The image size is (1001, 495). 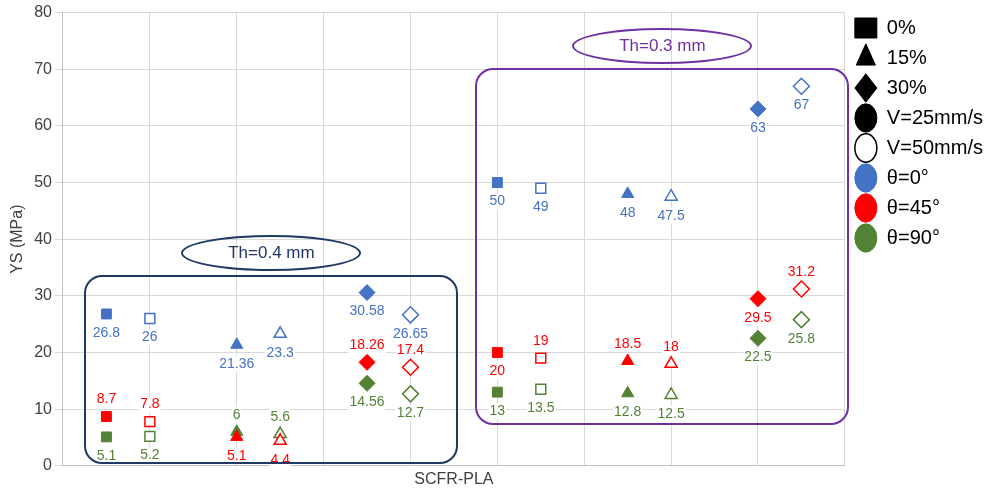 What do you see at coordinates (627, 211) in the screenshot?
I see `data-label: 48` at bounding box center [627, 211].